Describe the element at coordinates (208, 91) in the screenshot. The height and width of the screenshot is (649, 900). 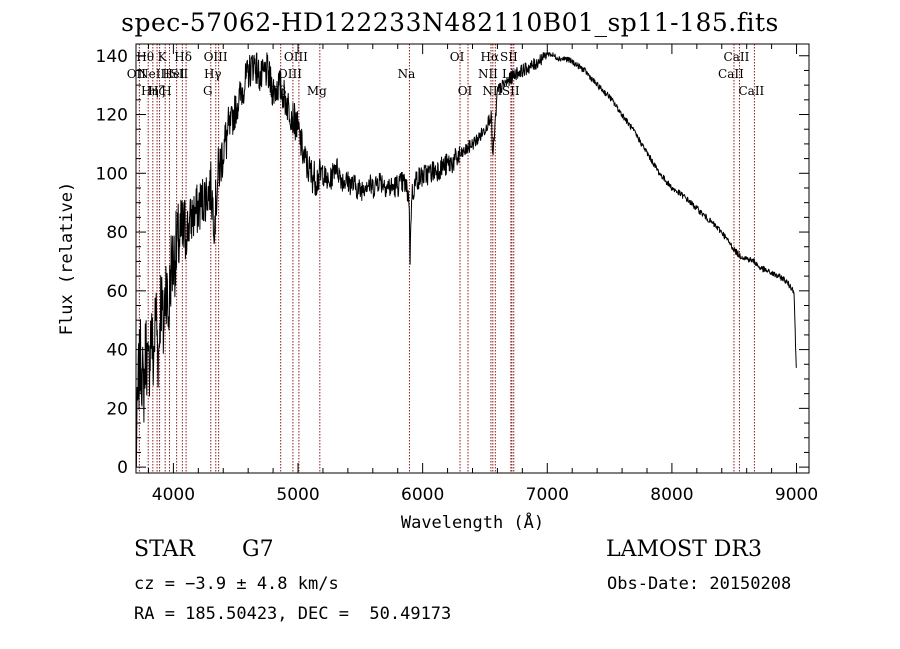
I see `line-marker-label-10: G` at that location.